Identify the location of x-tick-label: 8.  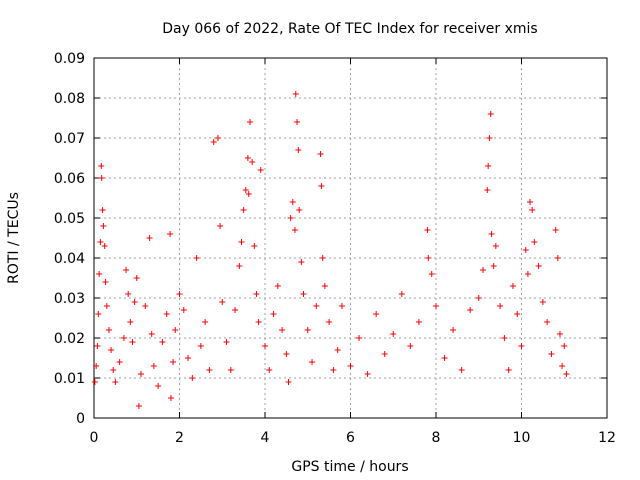
(436, 438).